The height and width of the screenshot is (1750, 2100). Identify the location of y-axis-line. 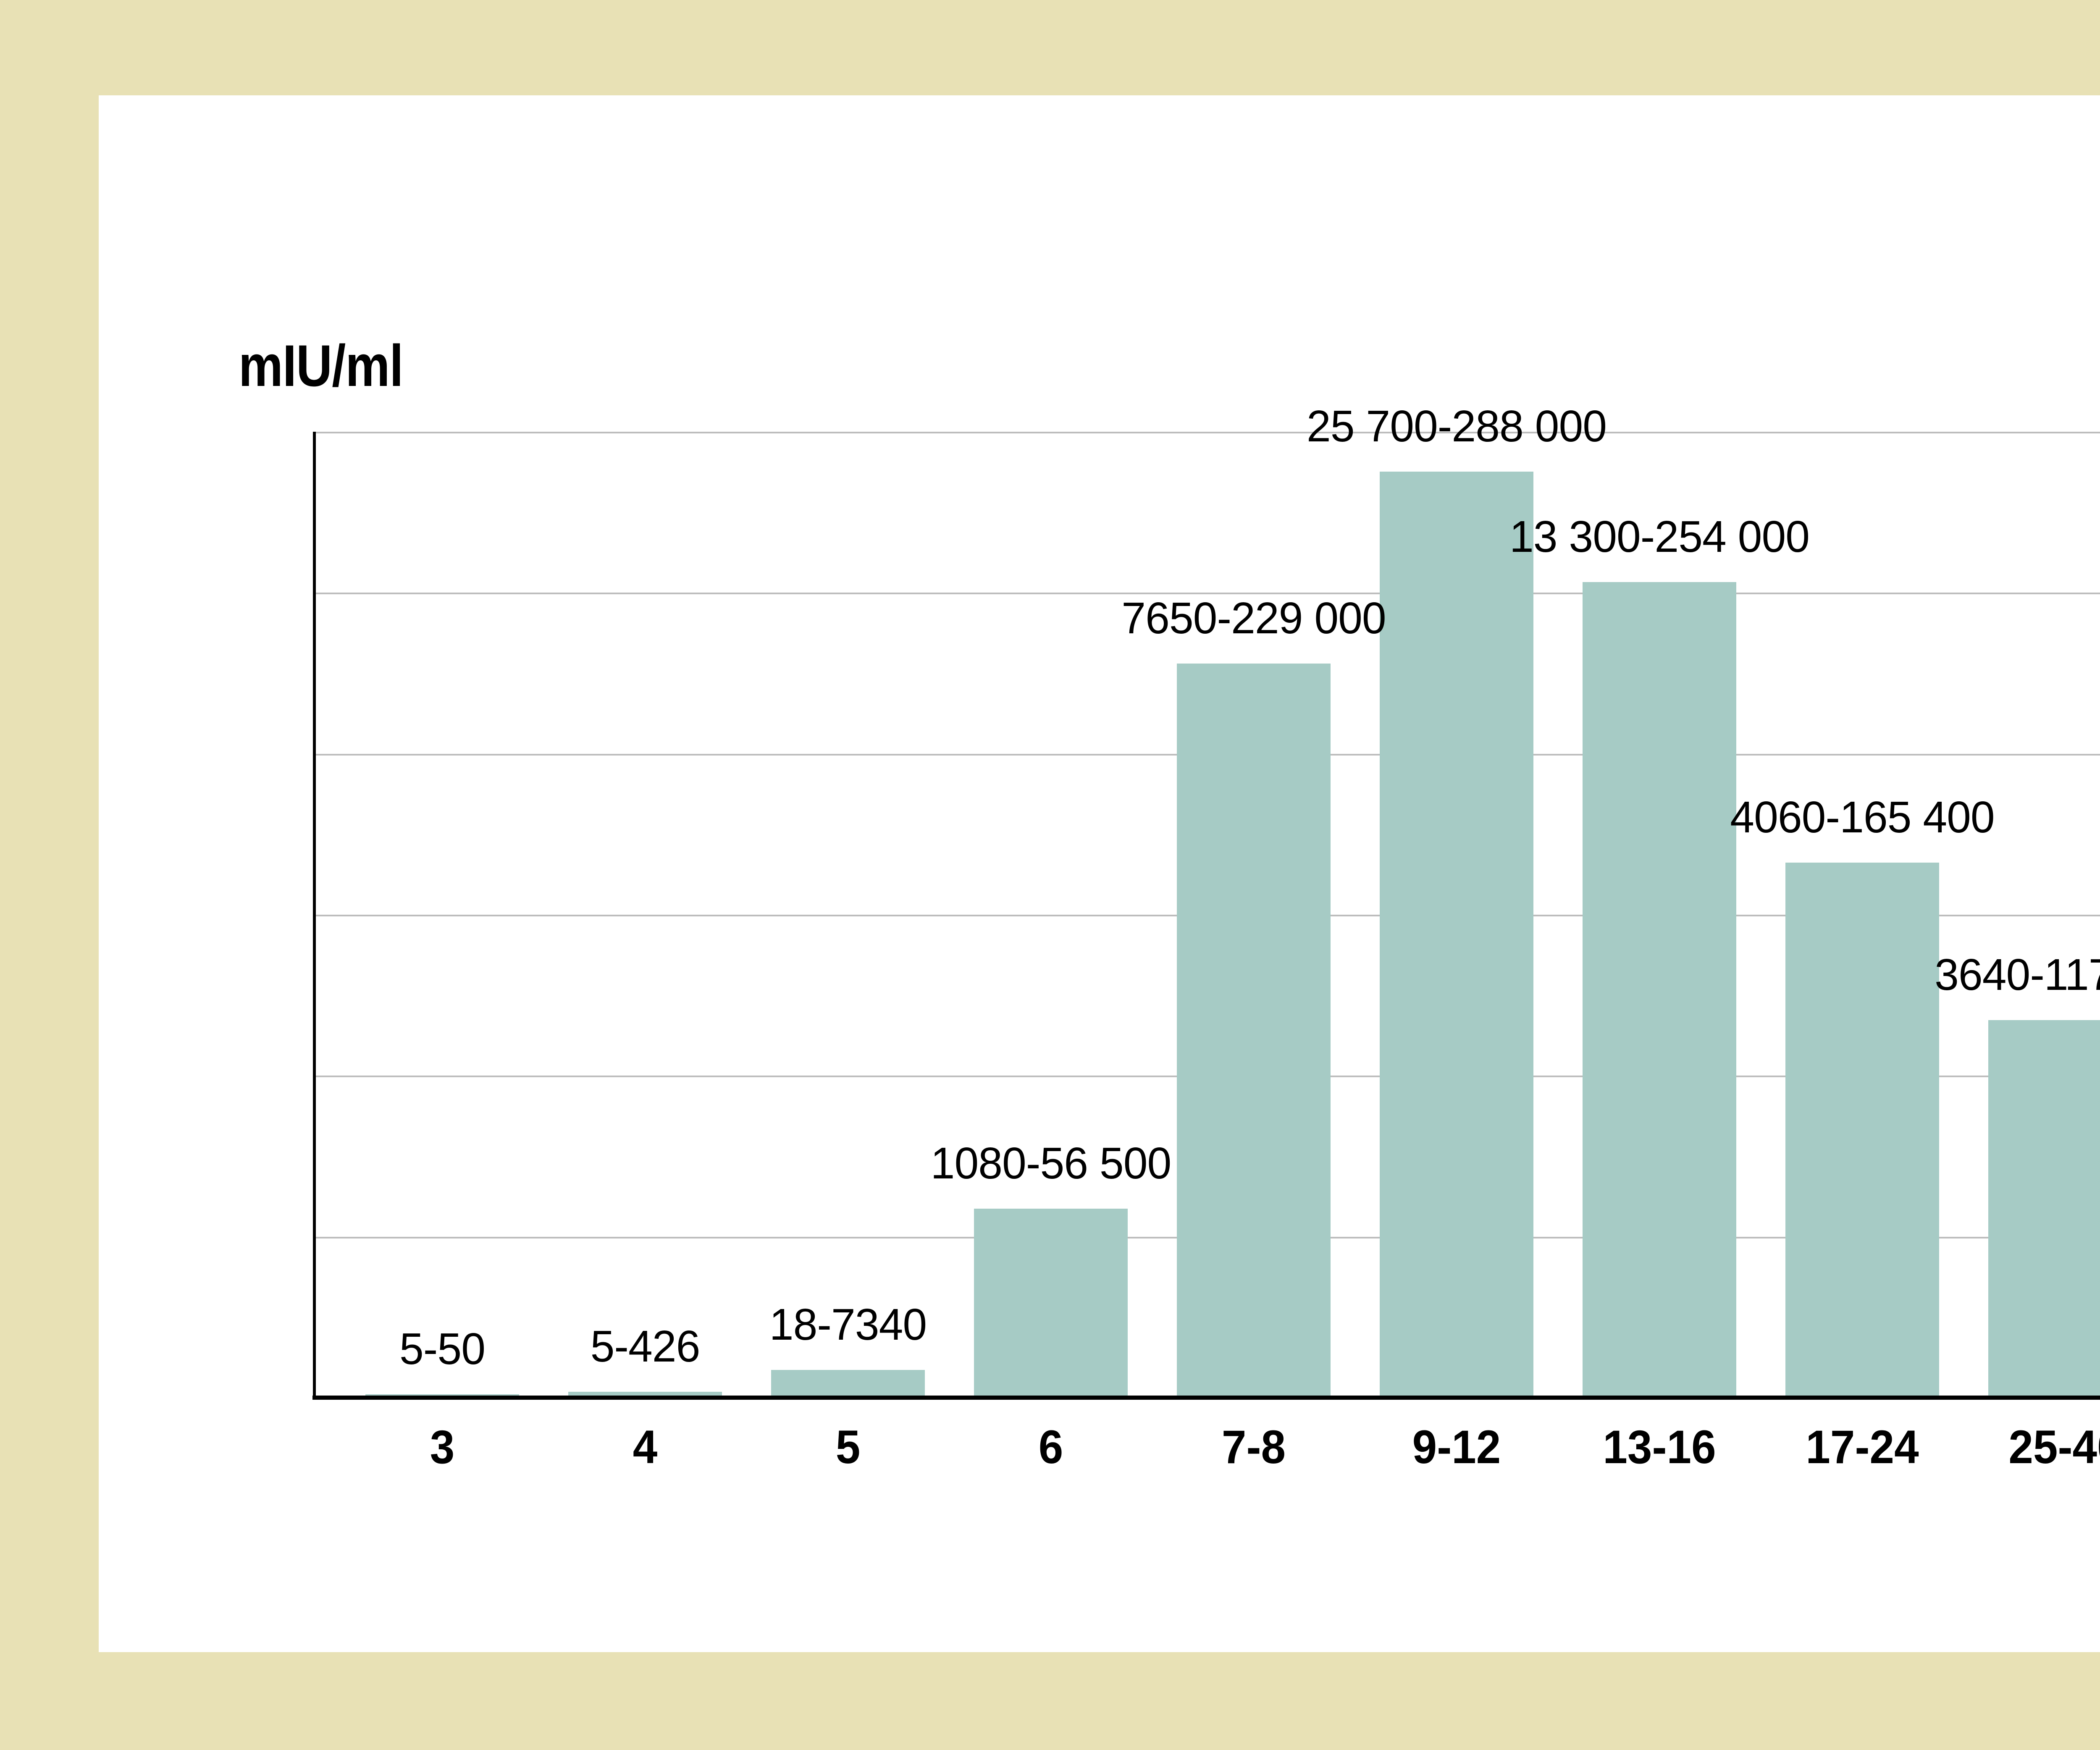
(314, 916).